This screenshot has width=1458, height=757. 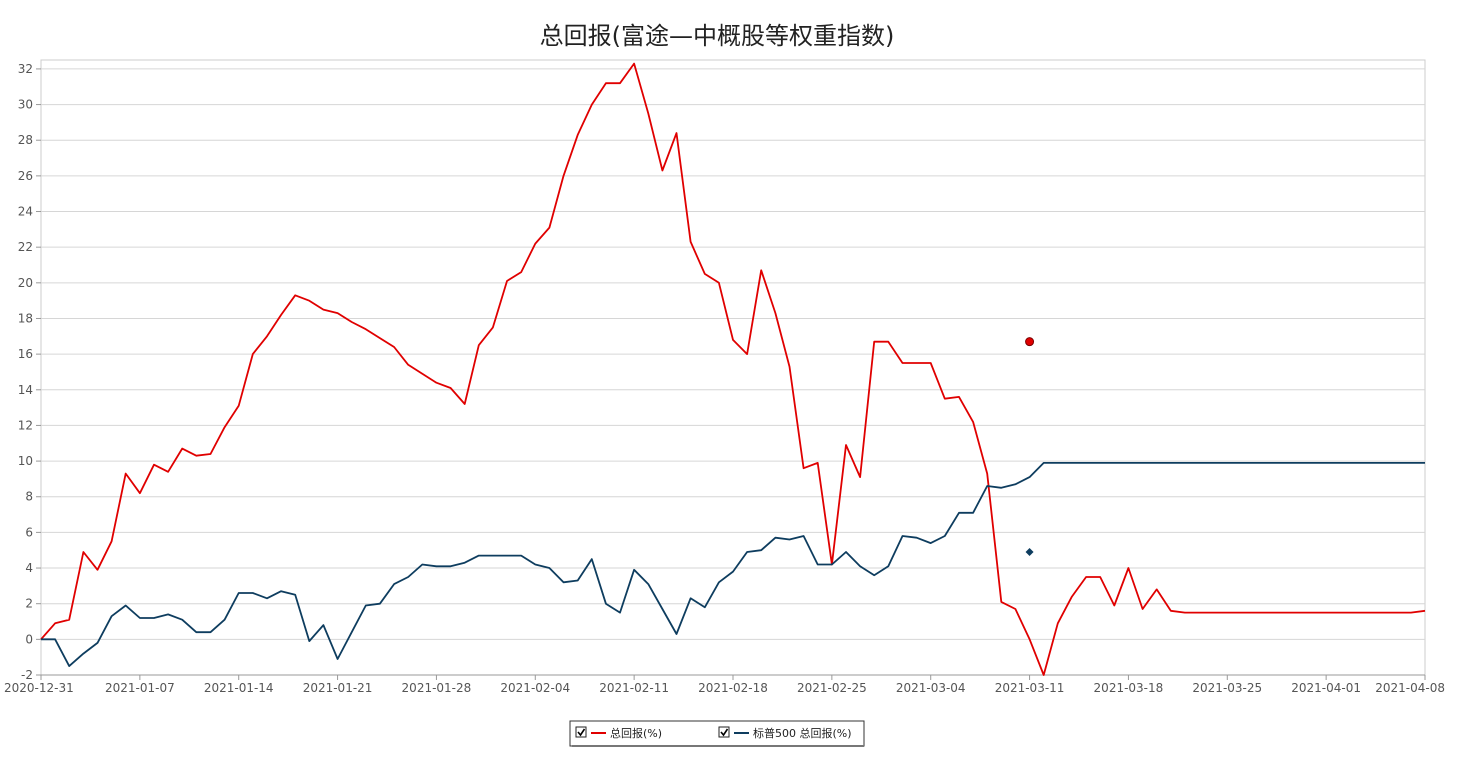 What do you see at coordinates (29, 532) in the screenshot?
I see `y-tick-label: 6` at bounding box center [29, 532].